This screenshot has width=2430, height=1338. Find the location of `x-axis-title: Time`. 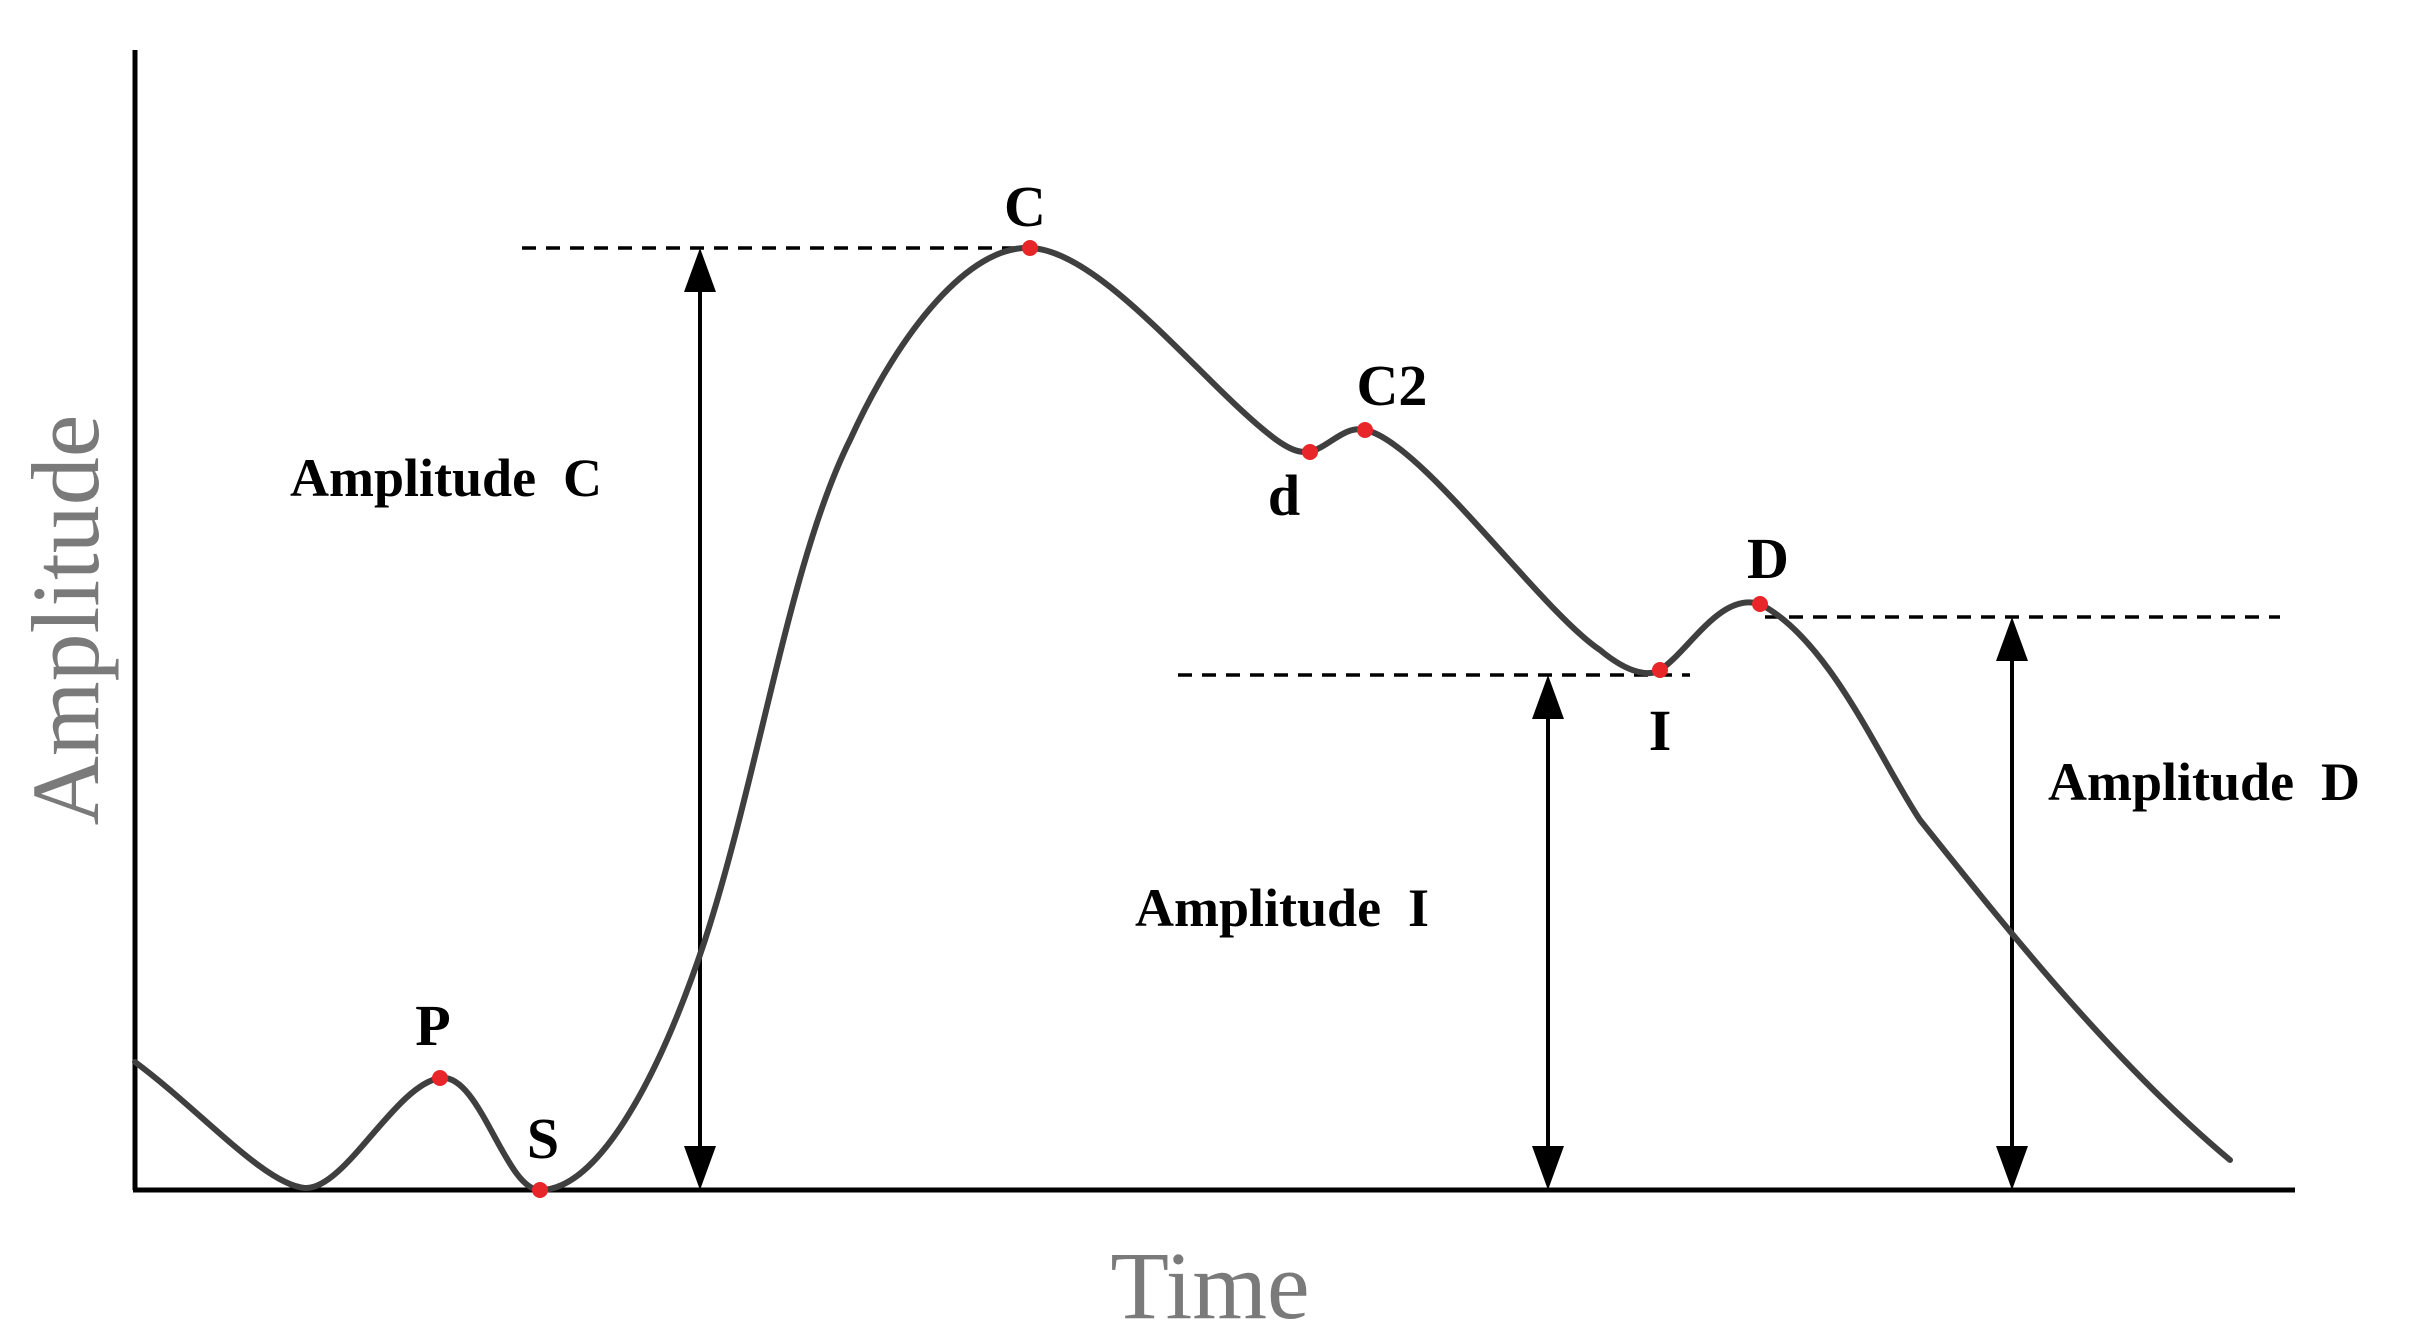

x-axis-title: Time is located at coordinates (1209, 1285).